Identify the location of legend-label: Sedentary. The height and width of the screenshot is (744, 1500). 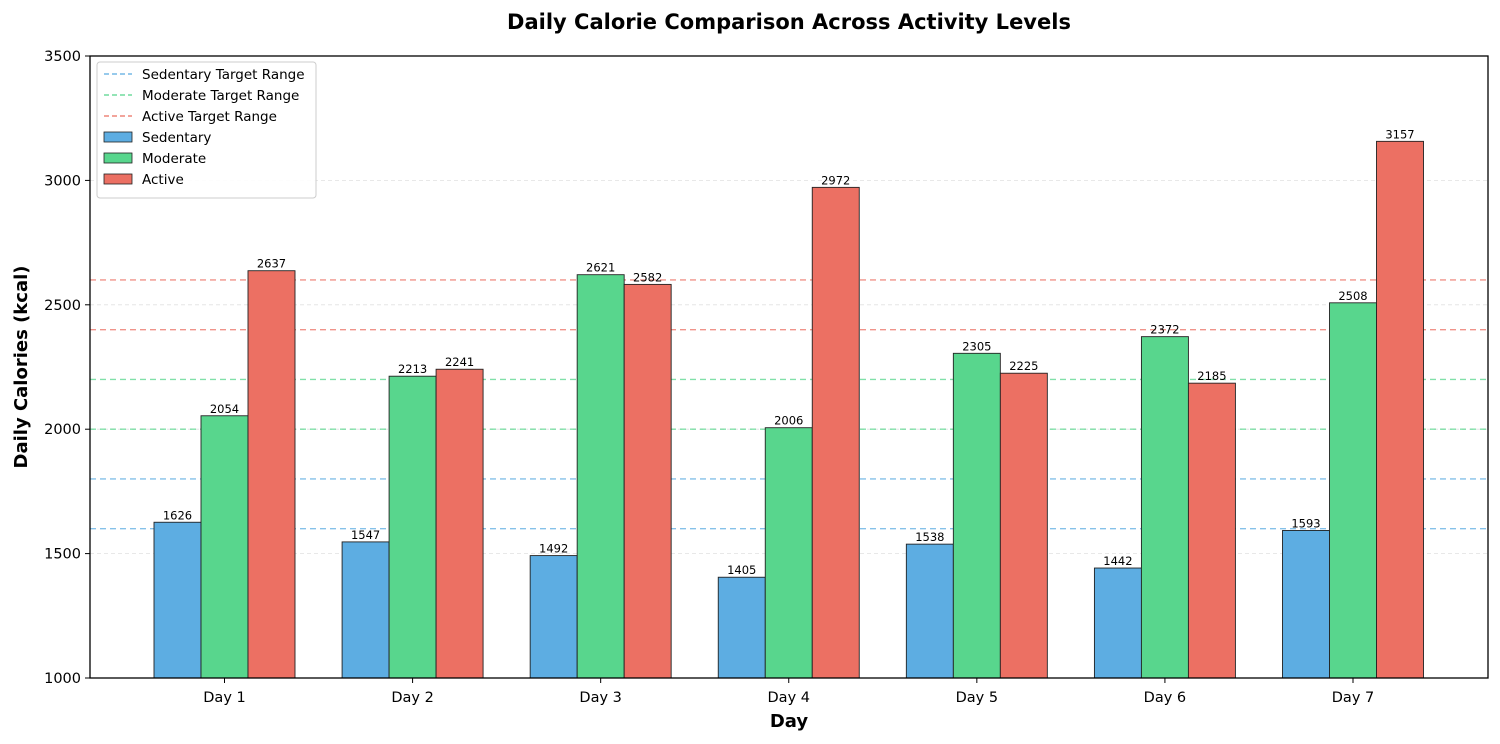
(176, 138).